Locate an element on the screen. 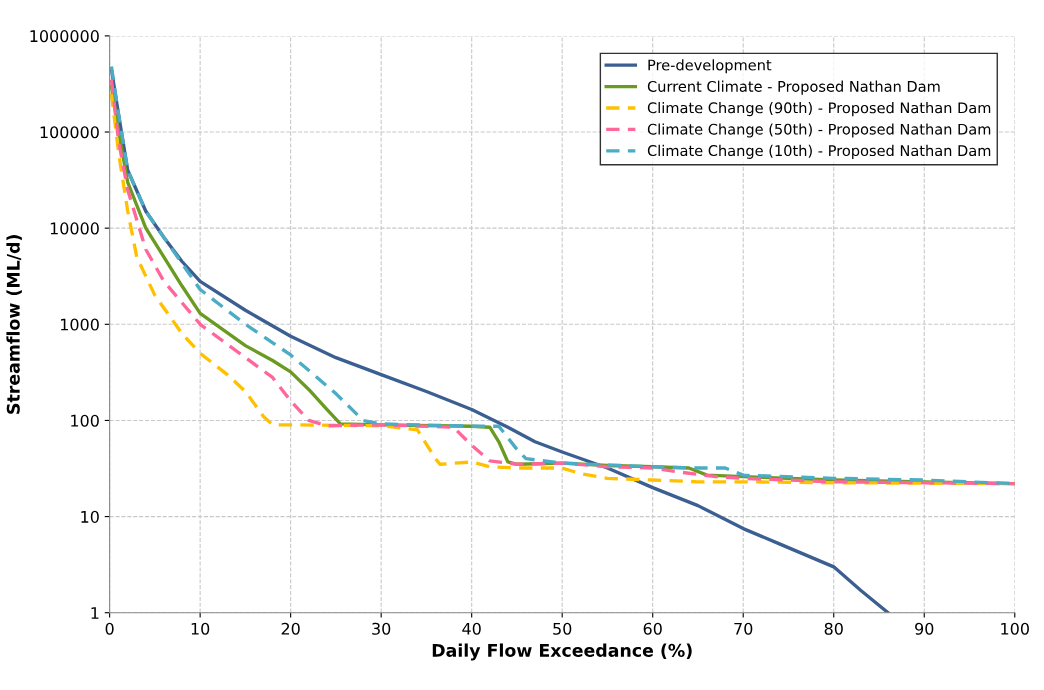 Image resolution: width=1044 pixels, height=690 pixels. x-tick-label: 100 is located at coordinates (1015, 628).